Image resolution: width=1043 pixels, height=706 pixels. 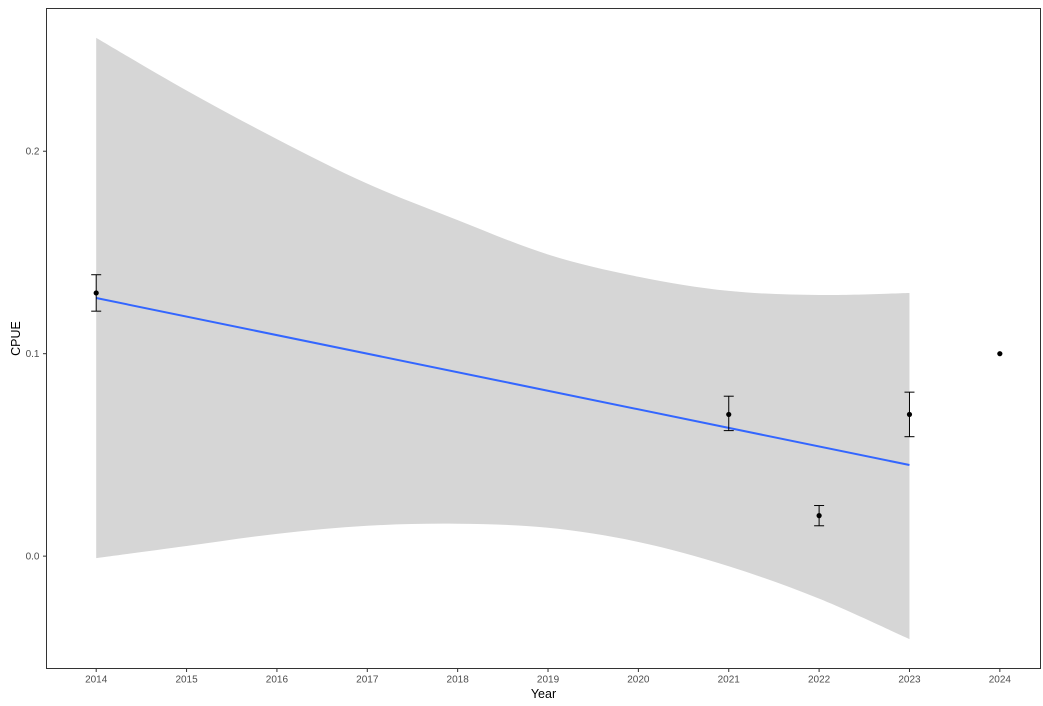 What do you see at coordinates (819, 680) in the screenshot?
I see `x-tick-label: 2022` at bounding box center [819, 680].